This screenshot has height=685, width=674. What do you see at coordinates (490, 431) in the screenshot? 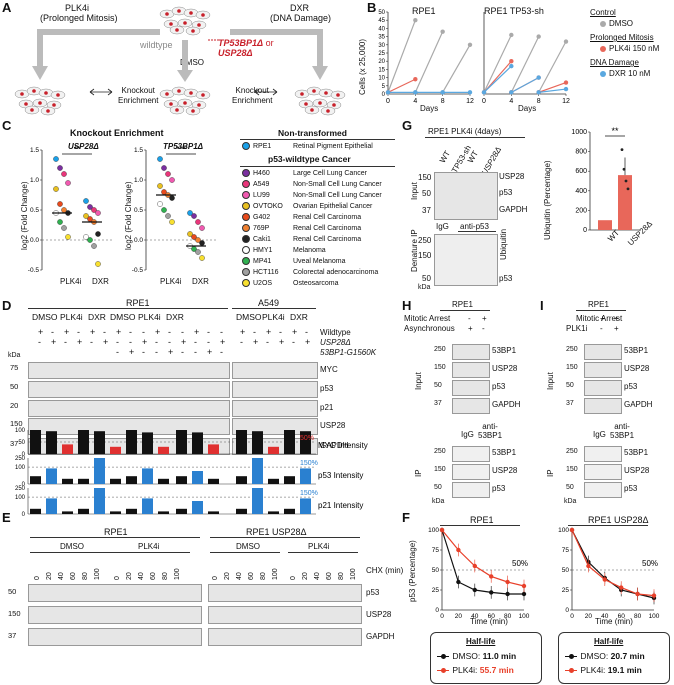
I see `h-anti: anti- 53BP1` at bounding box center [490, 431].